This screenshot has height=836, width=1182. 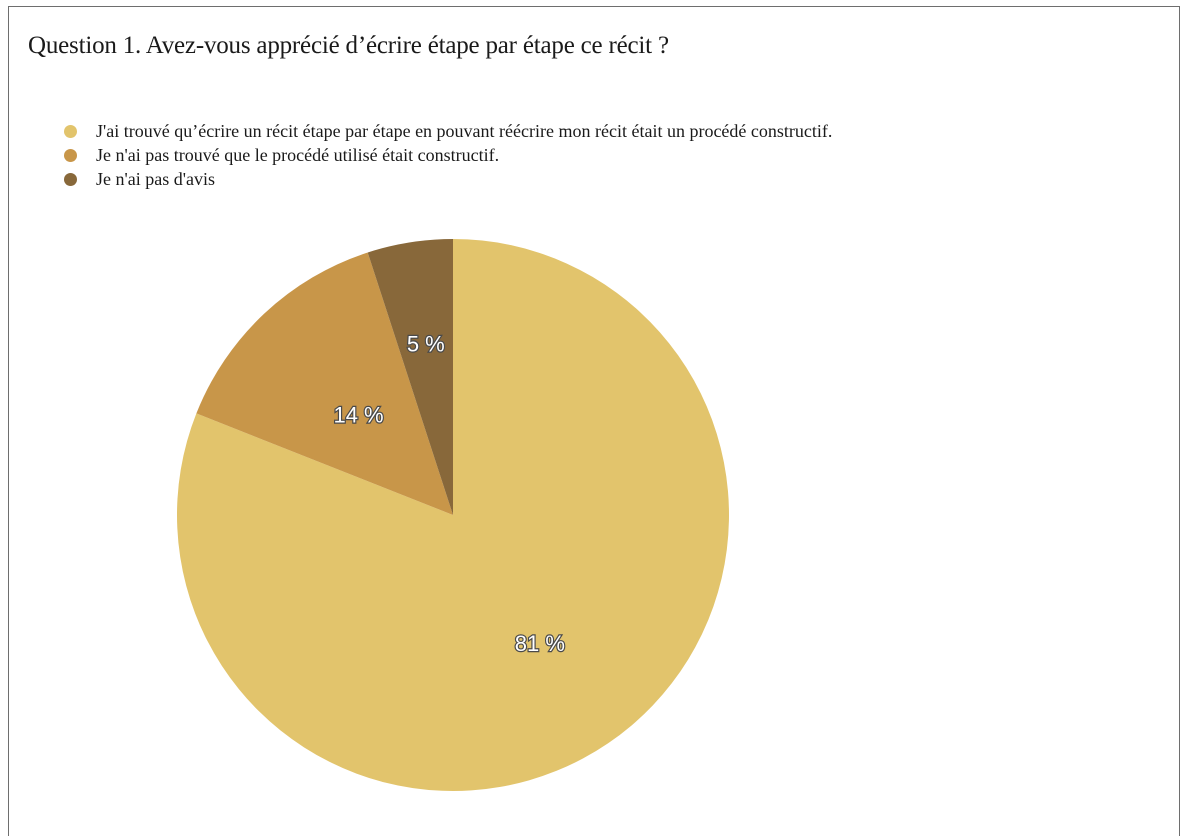 What do you see at coordinates (448, 179) in the screenshot?
I see `legend-item: Je n'ai pas d'avis` at bounding box center [448, 179].